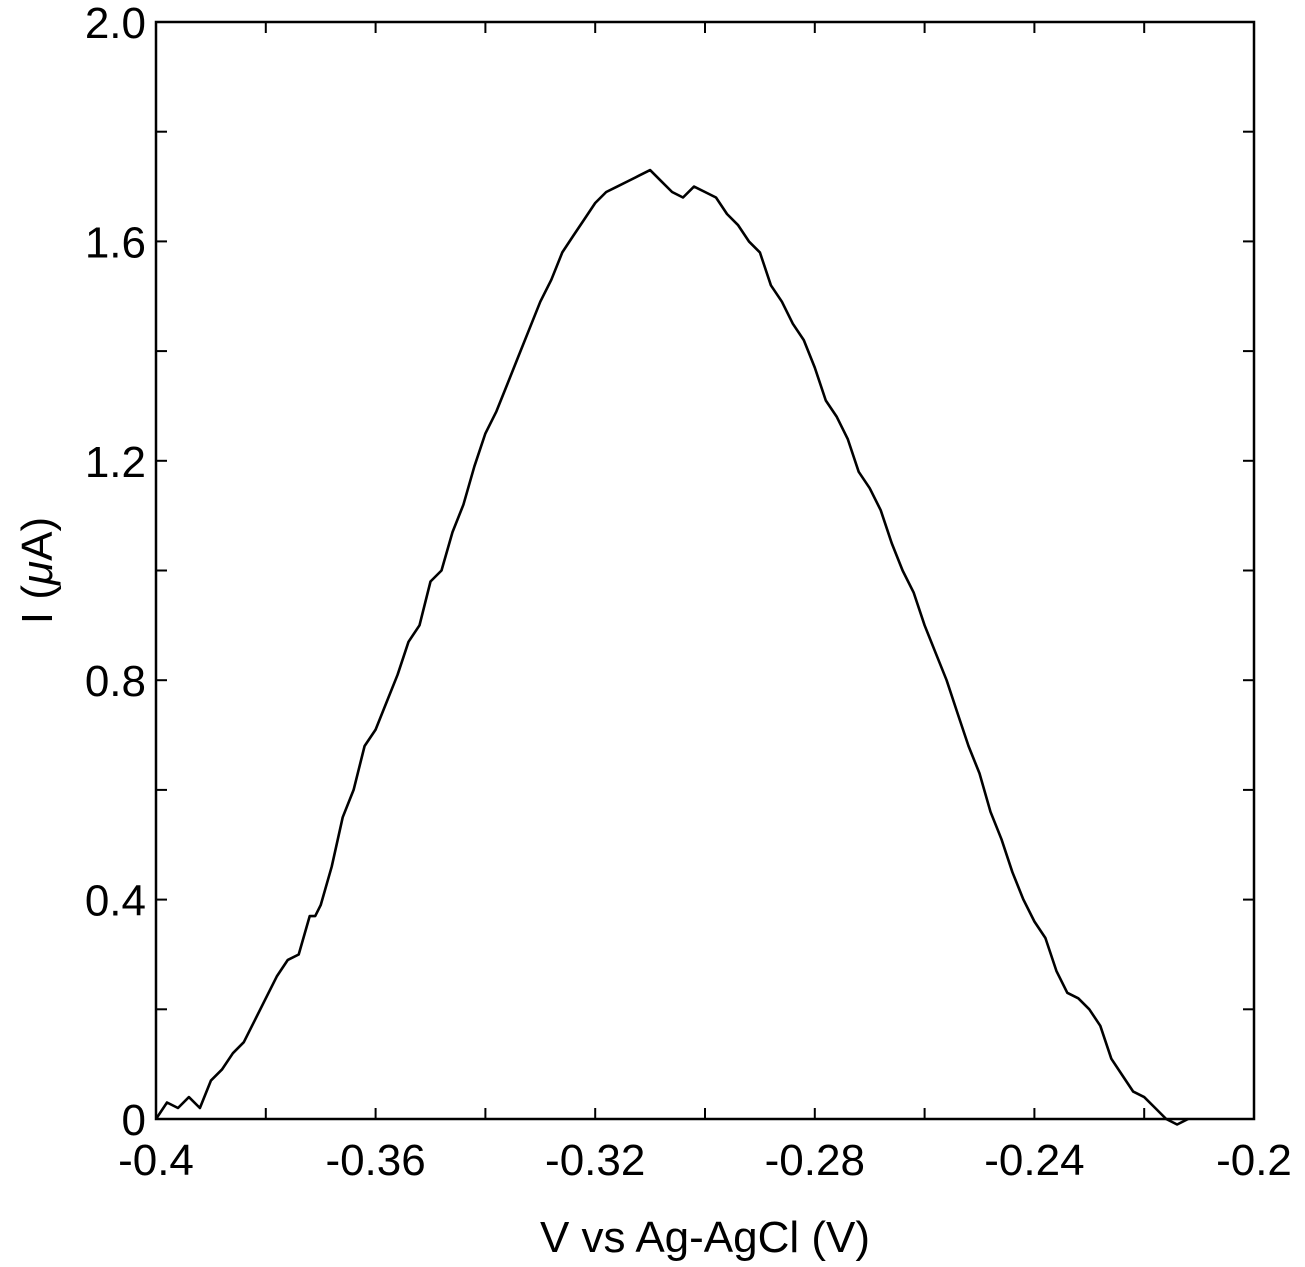 The image size is (1305, 1267). I want to click on x-tick-label: -0.36, so click(375, 1160).